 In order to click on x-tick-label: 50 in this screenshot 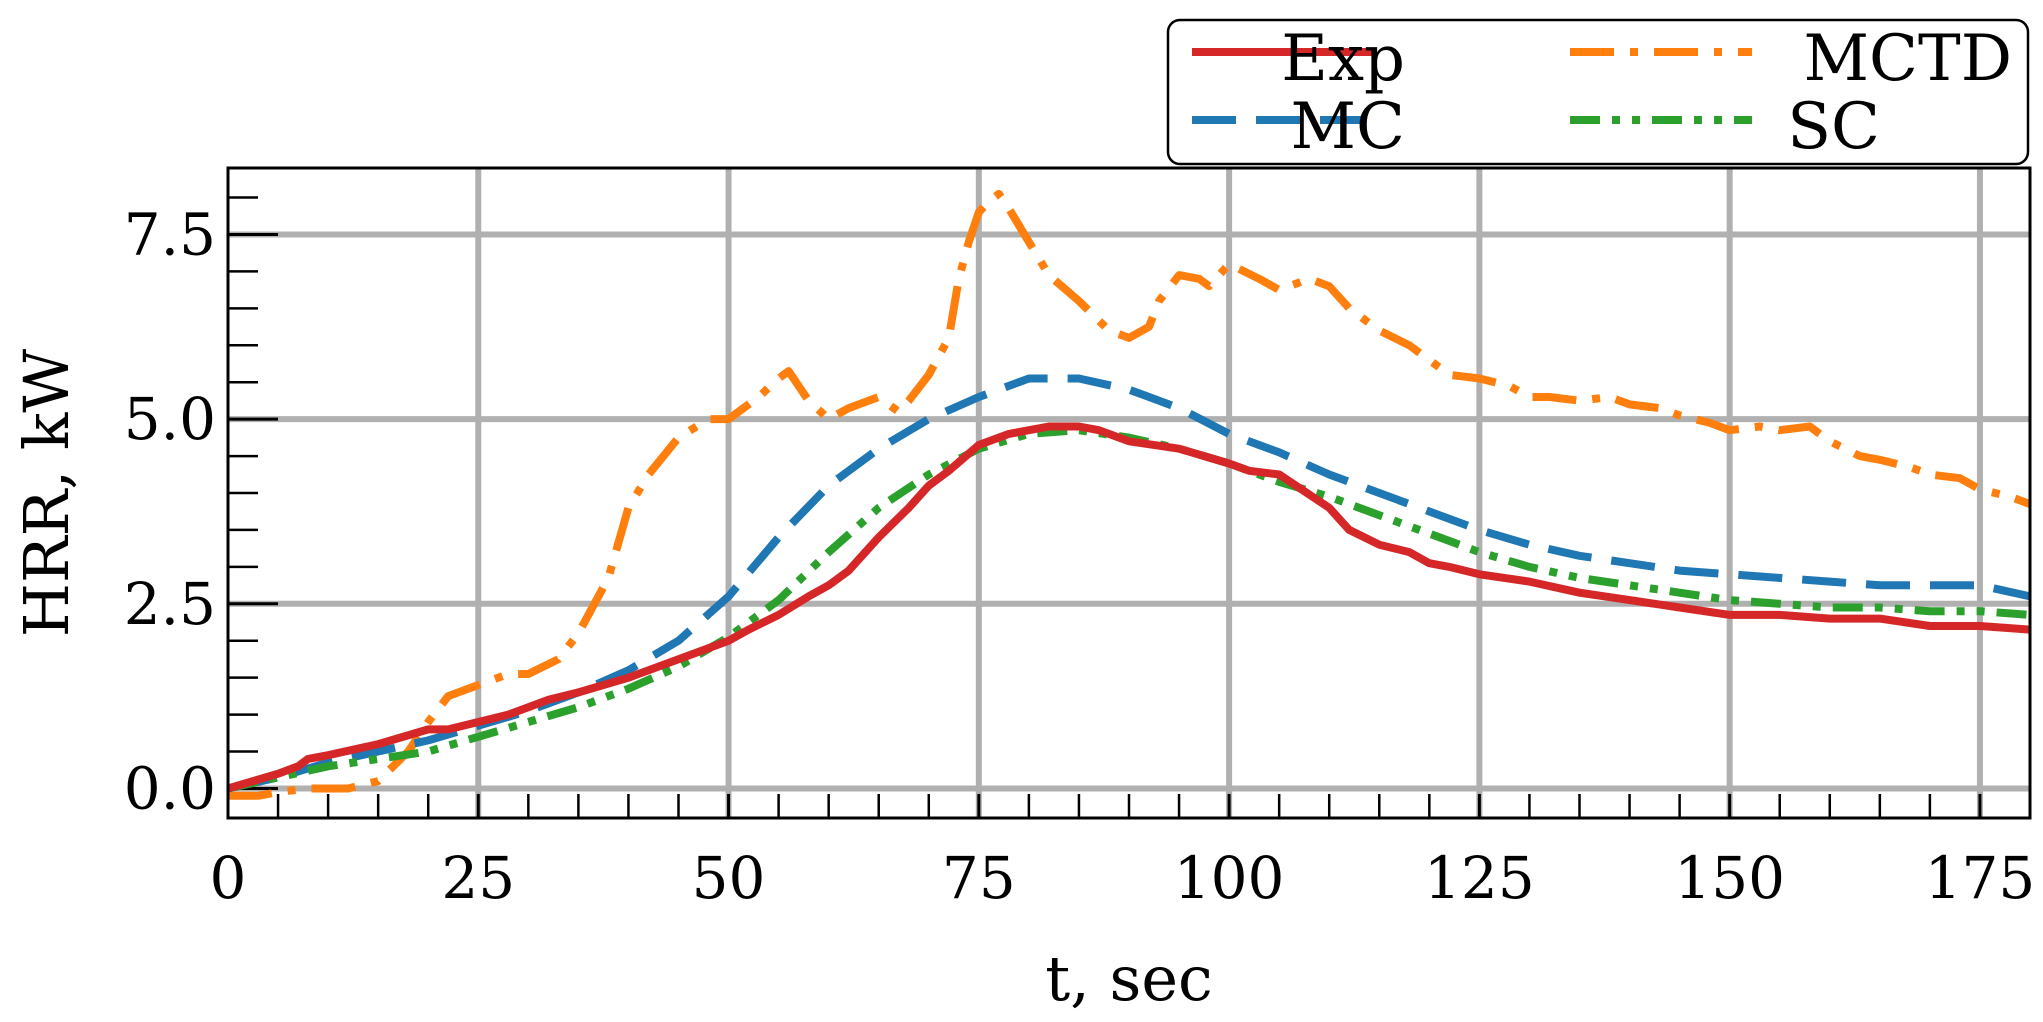, I will do `click(729, 878)`.